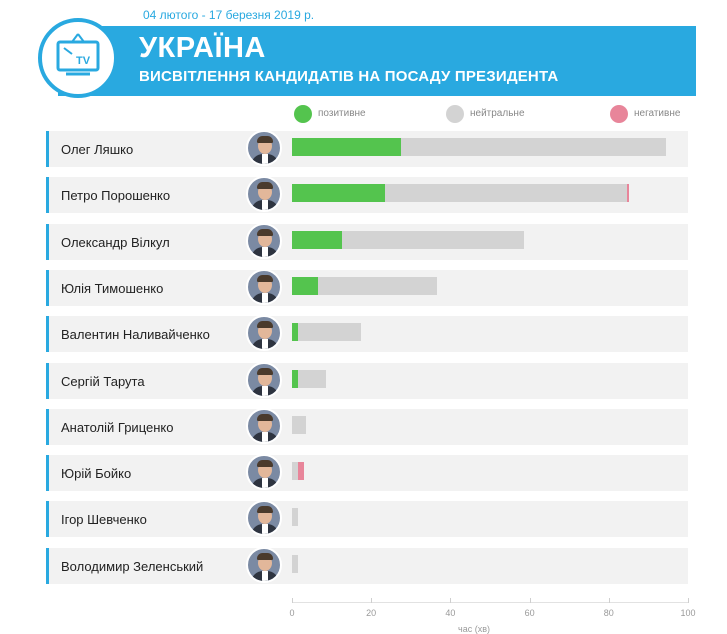 The image size is (727, 634). Describe the element at coordinates (132, 566) in the screenshot. I see `candidate-name: Володимир Зеленський` at that location.